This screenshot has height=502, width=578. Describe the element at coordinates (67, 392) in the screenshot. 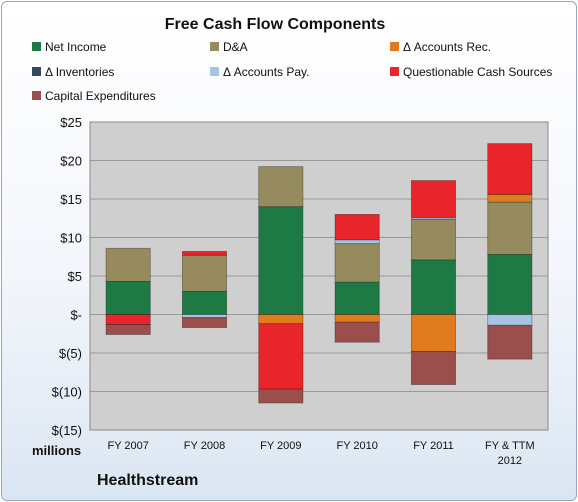

I see `y-tick-label: $(10)` at that location.